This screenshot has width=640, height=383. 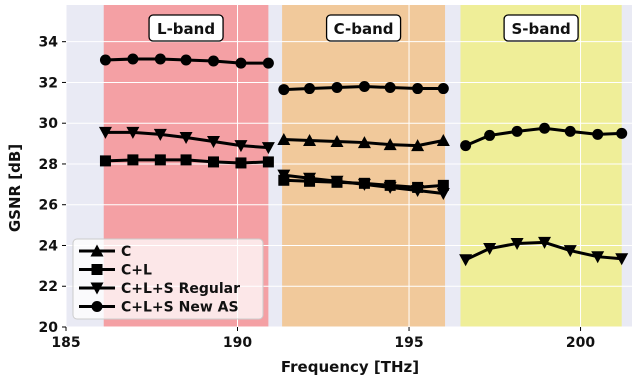 What do you see at coordinates (323, 339) in the screenshot?
I see `x-axis: 185 190 195 200` at bounding box center [323, 339].